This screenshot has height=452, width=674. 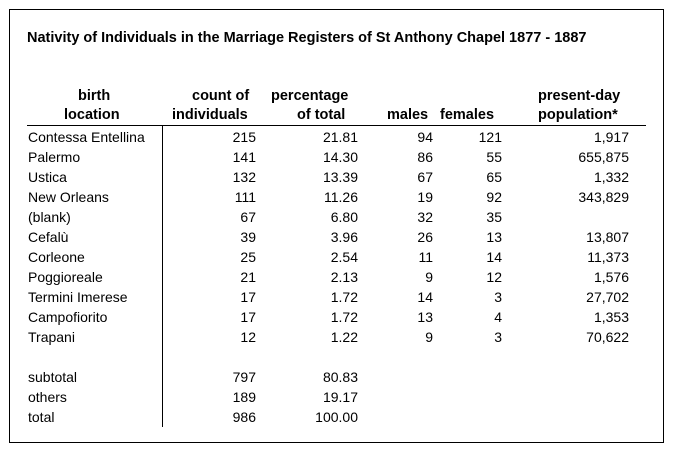 I want to click on table-row-1-females-cell: 55, so click(x=494, y=157).